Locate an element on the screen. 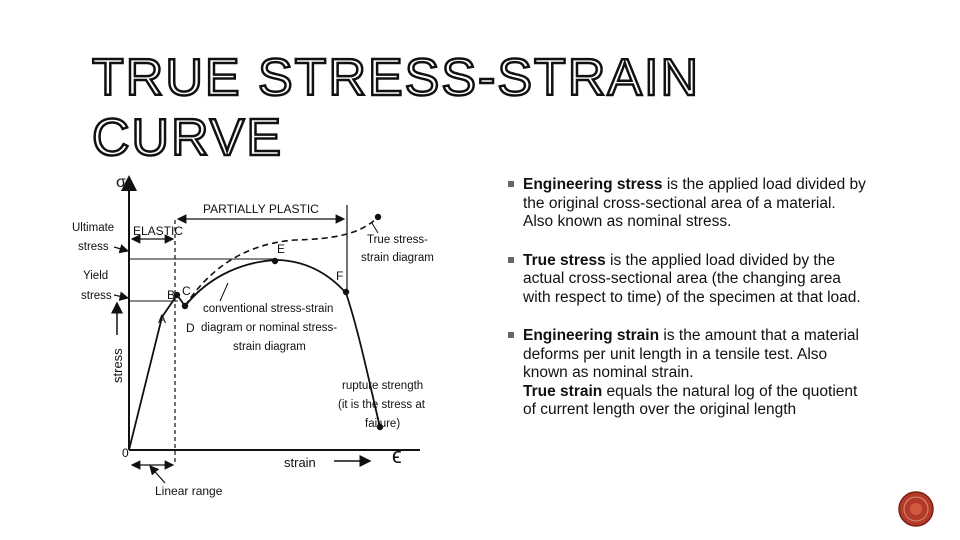 This screenshot has width=960, height=540. conventional-label-2: diagram or nominal stress- is located at coordinates (269, 328).